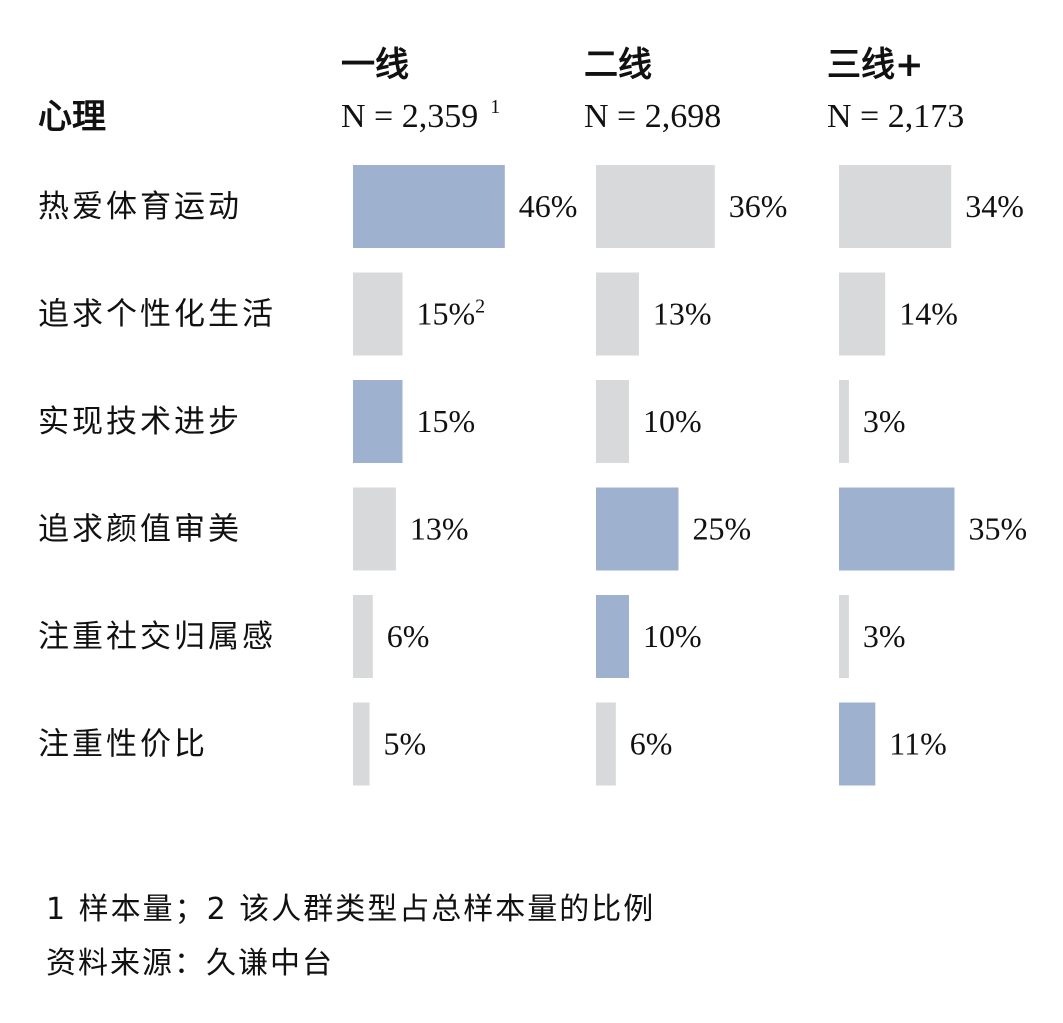  Describe the element at coordinates (548, 206) in the screenshot. I see `data-label: 46%` at that location.